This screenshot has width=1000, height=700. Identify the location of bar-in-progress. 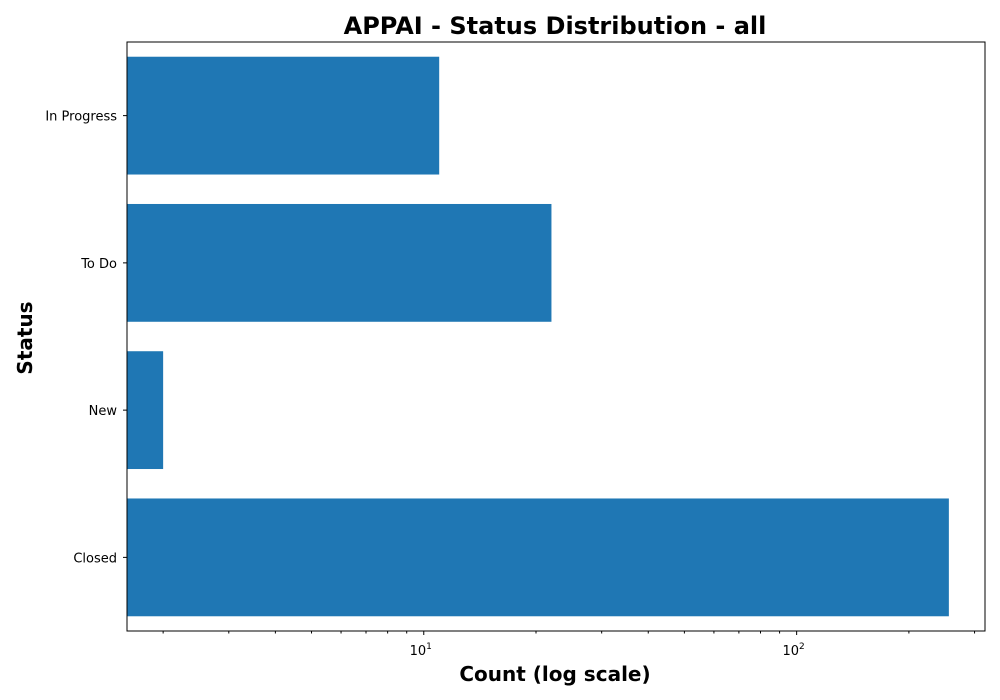
(283, 115).